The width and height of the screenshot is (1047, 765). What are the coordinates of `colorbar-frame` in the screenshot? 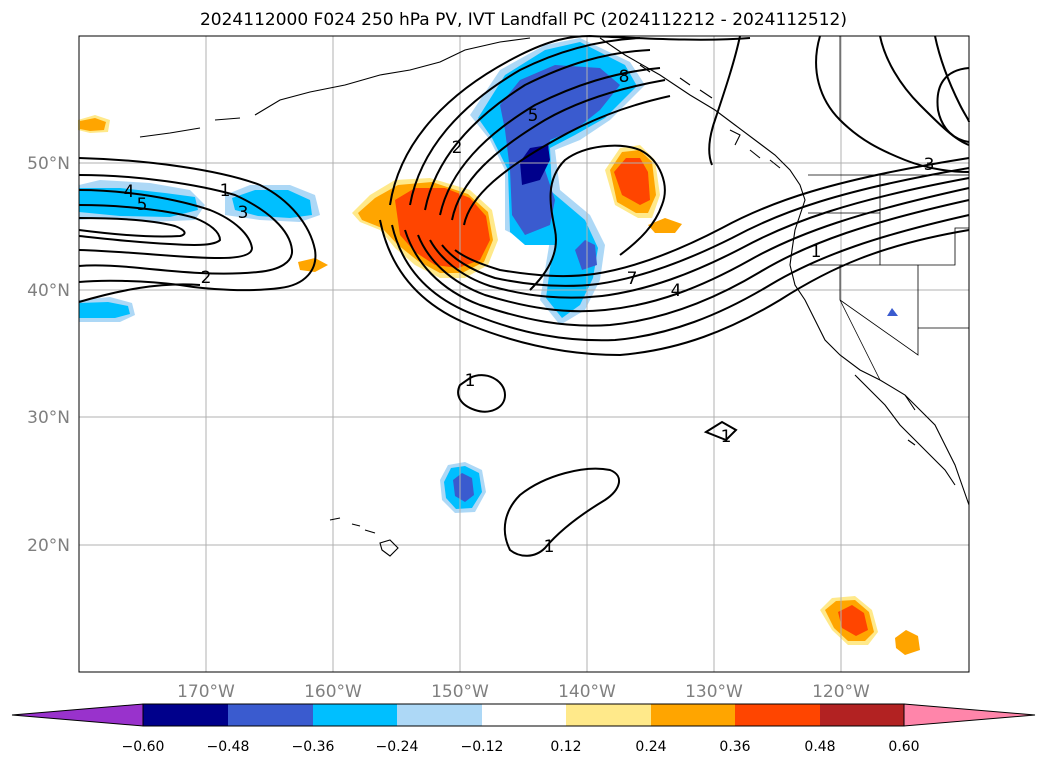 It's located at (523, 715).